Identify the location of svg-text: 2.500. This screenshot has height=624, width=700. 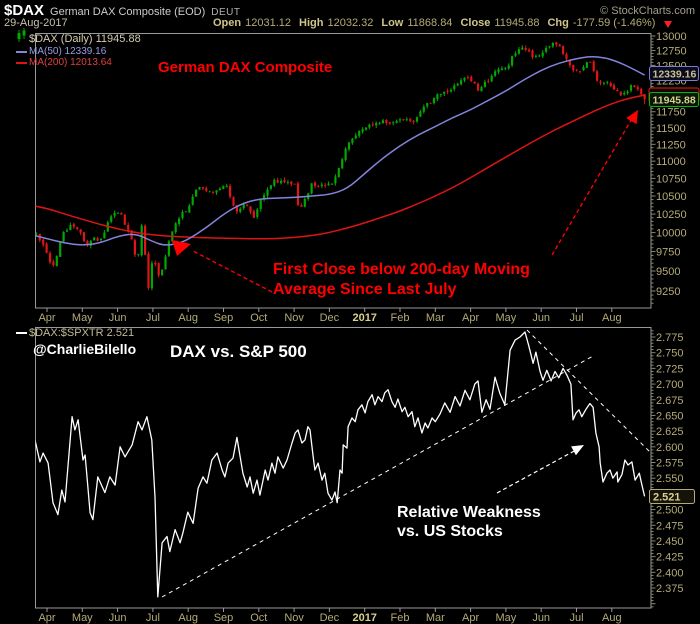
(670, 511).